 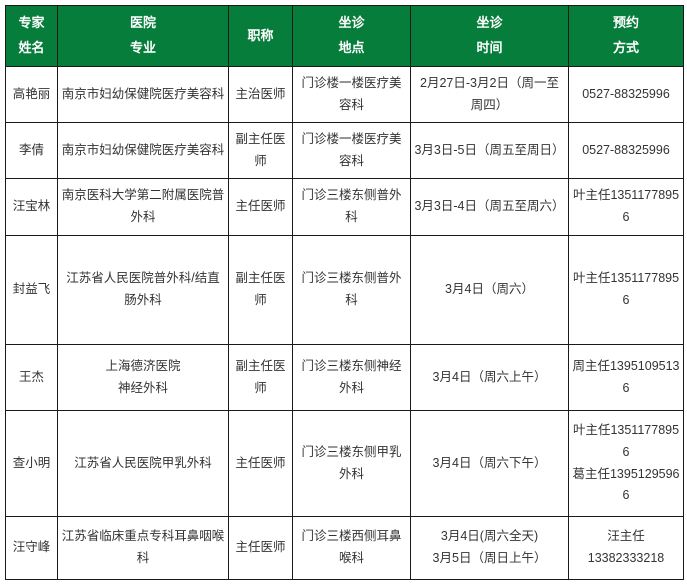 I want to click on cell-expert-name: 高艳丽, so click(x=31, y=94).